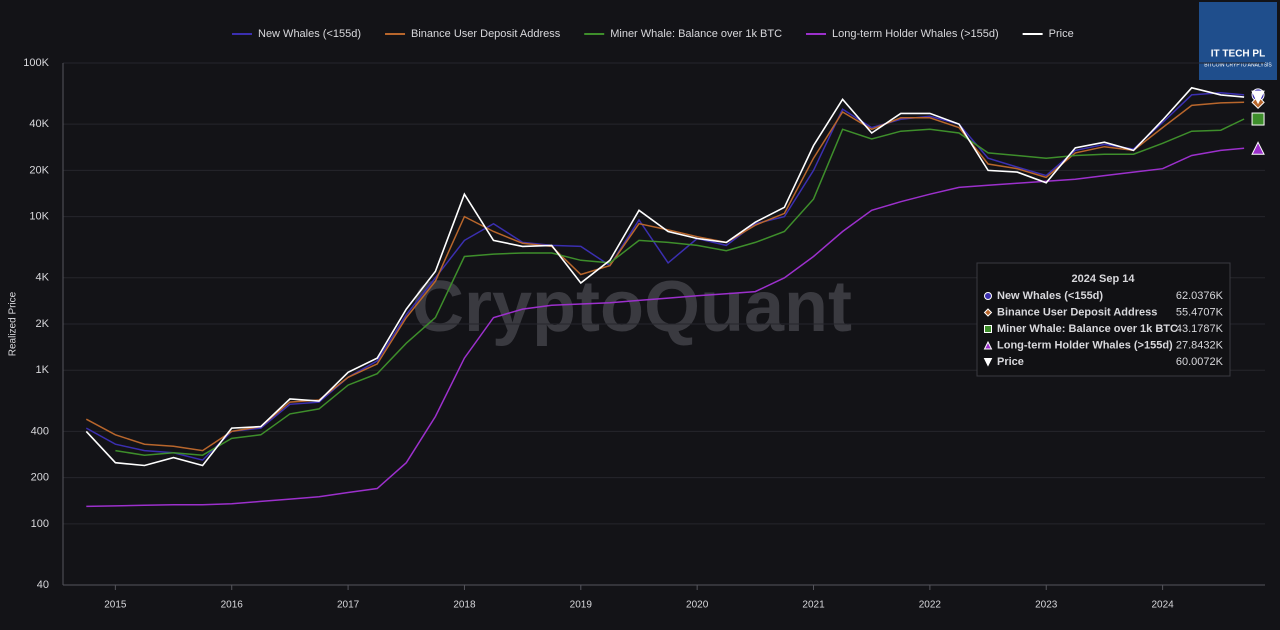  What do you see at coordinates (930, 605) in the screenshot?
I see `x-tick-label: 2022` at bounding box center [930, 605].